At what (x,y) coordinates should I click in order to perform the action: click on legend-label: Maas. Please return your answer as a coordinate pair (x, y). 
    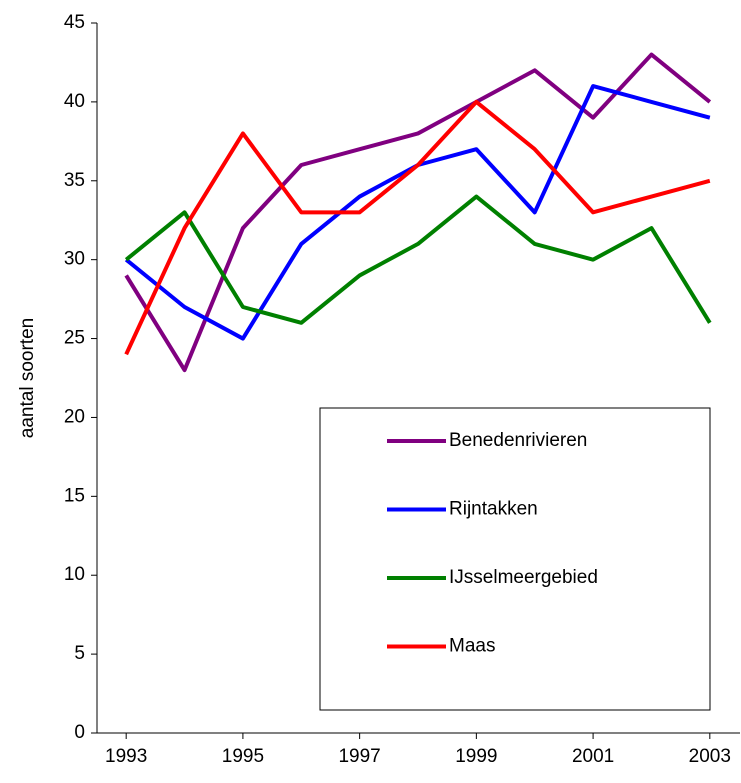
    Looking at the image, I should click on (472, 646).